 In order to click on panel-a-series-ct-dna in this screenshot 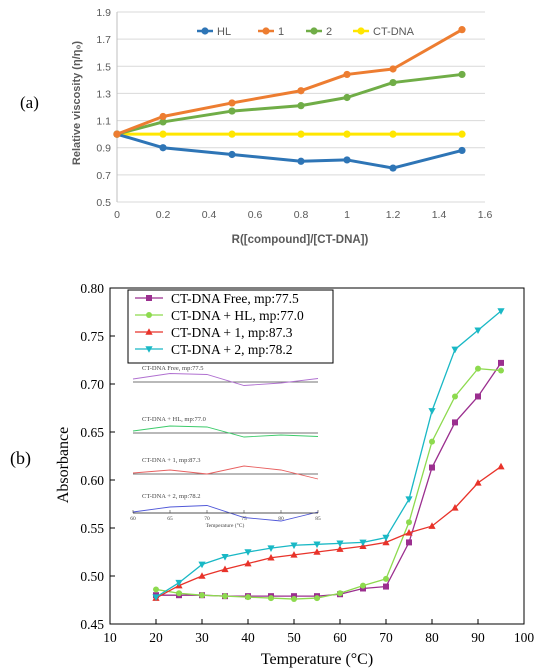, I will do `click(289, 134)`.